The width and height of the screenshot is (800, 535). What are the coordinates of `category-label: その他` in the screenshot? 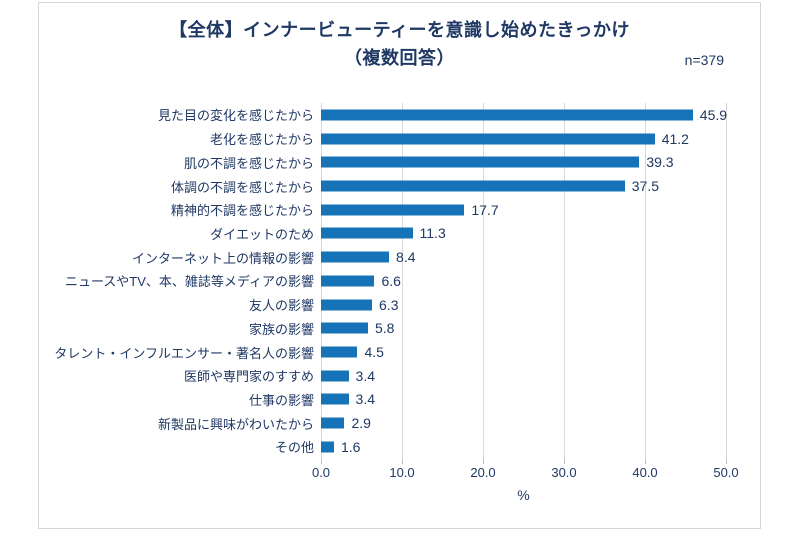 It's located at (294, 448).